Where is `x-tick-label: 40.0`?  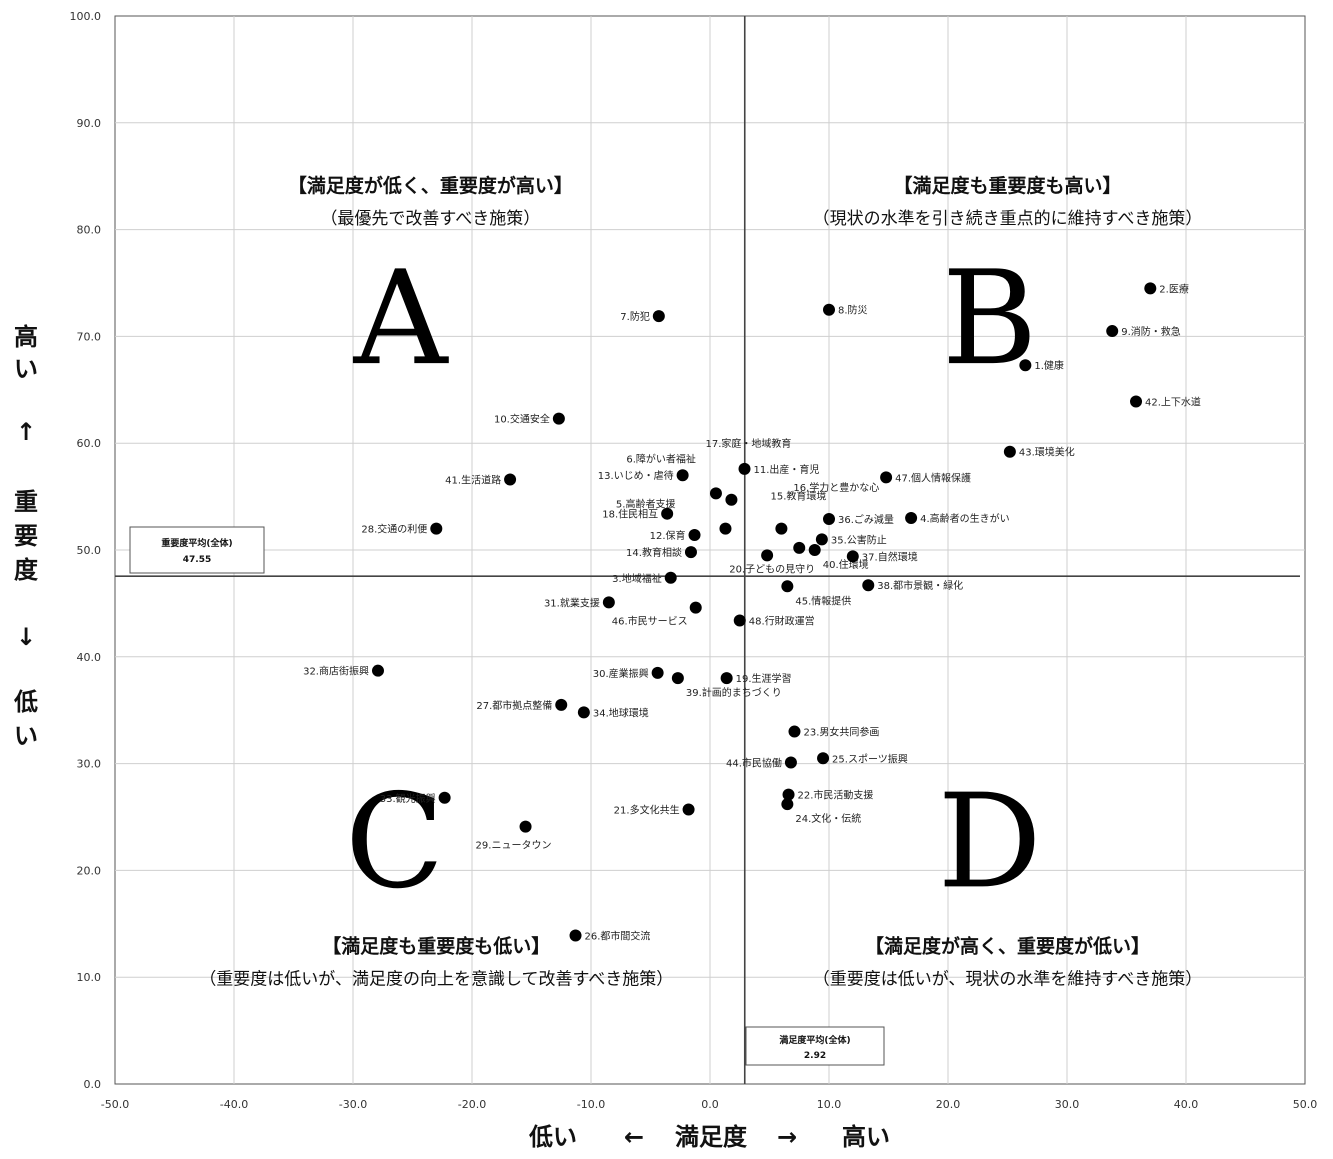
x-tick-label: 40.0 is located at coordinates (1186, 1104).